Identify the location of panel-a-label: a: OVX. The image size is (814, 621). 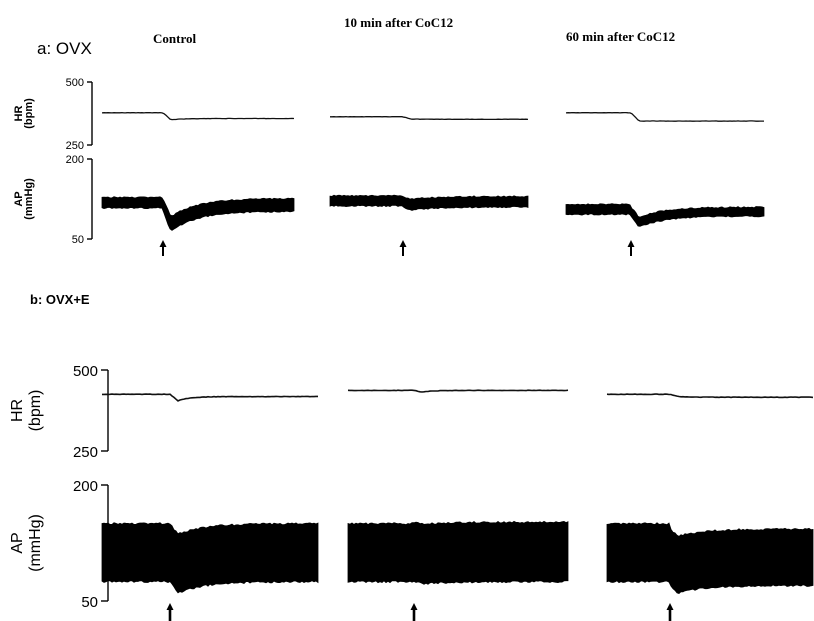
(64, 48).